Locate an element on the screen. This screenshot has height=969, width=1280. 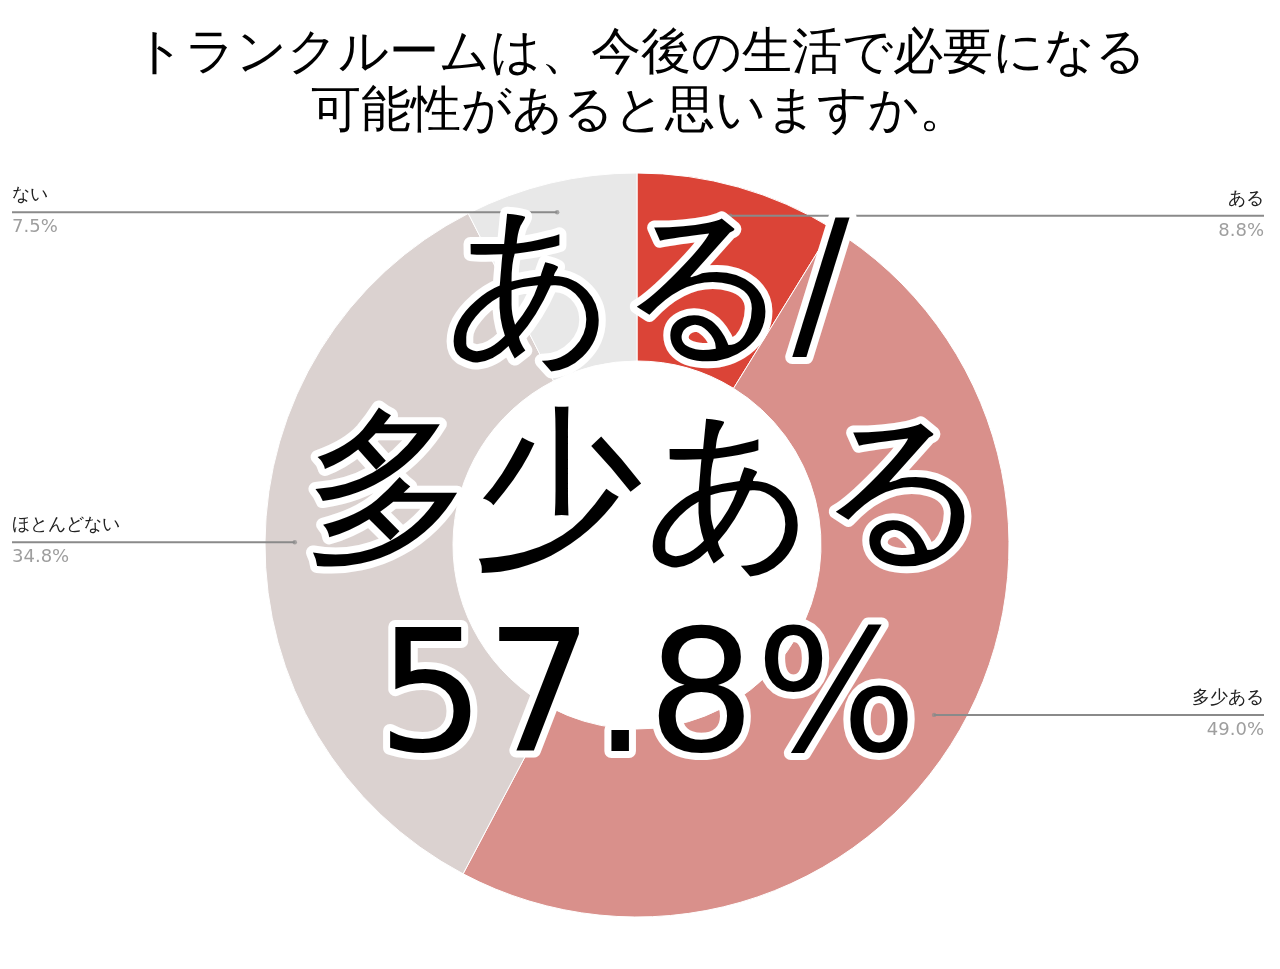
slice-label: ある is located at coordinates (1246, 197).